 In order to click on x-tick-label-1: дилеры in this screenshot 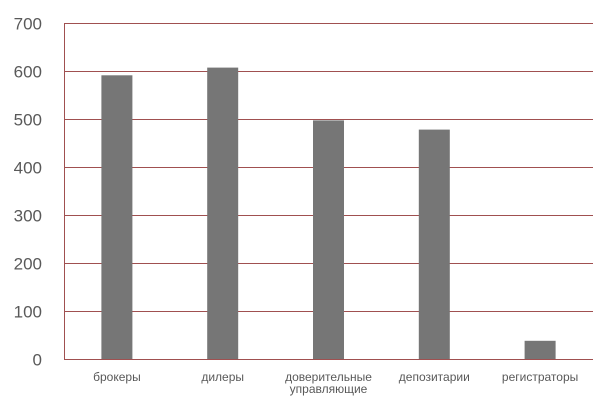, I will do `click(222, 377)`.